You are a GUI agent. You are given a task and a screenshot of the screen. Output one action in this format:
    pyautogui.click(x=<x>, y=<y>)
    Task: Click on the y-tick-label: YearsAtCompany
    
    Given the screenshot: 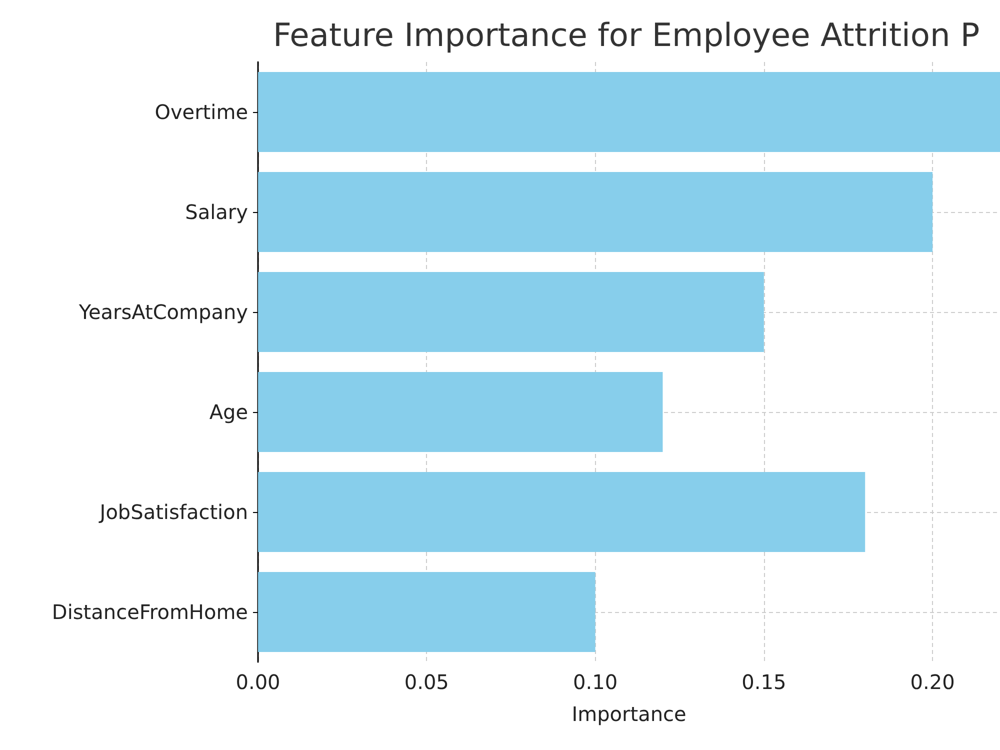 What is the action you would take?
    pyautogui.click(x=163, y=312)
    